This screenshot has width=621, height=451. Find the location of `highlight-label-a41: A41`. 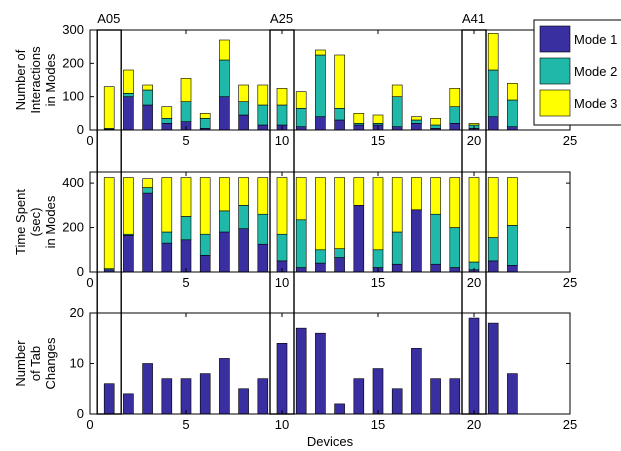

highlight-label-a41: A41 is located at coordinates (473, 18).